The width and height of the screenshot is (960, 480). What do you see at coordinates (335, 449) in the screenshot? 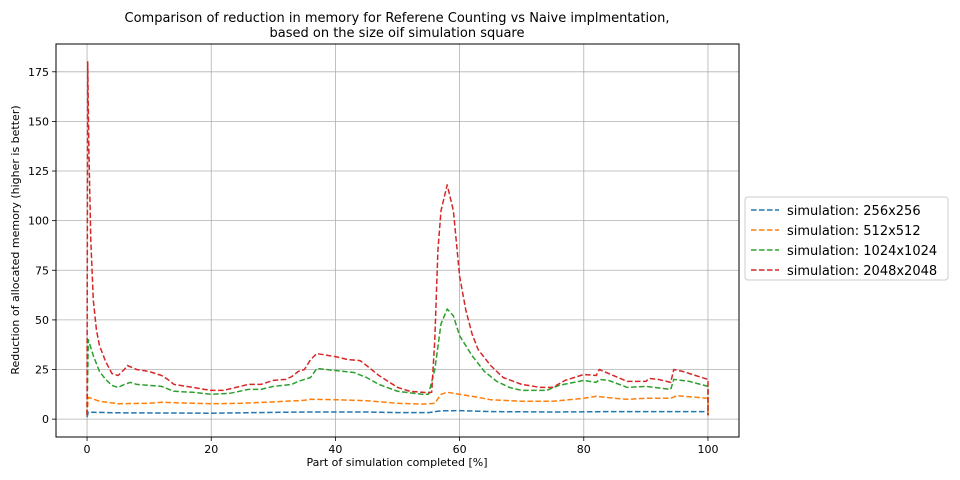
I see `x-tick-label: 40` at bounding box center [335, 449].